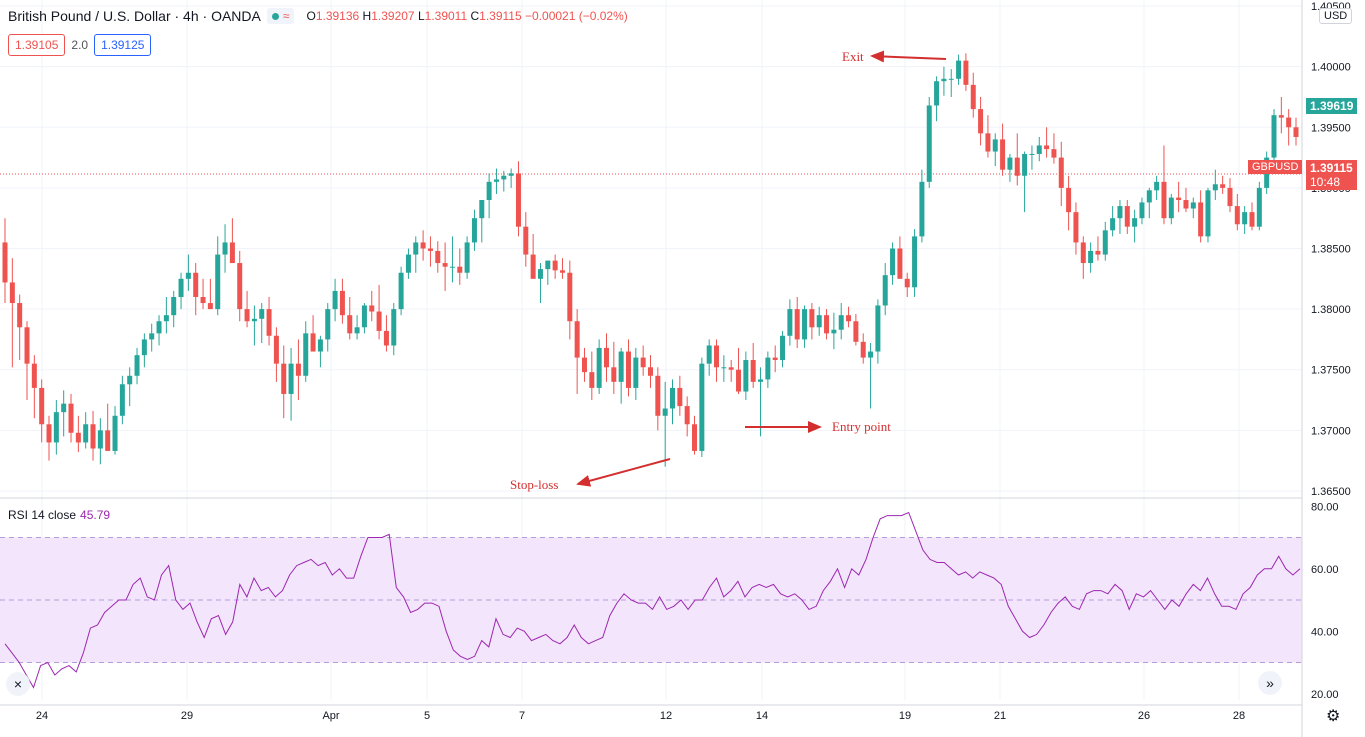 The image size is (1365, 737). I want to click on spread-value: 2.0, so click(80, 45).